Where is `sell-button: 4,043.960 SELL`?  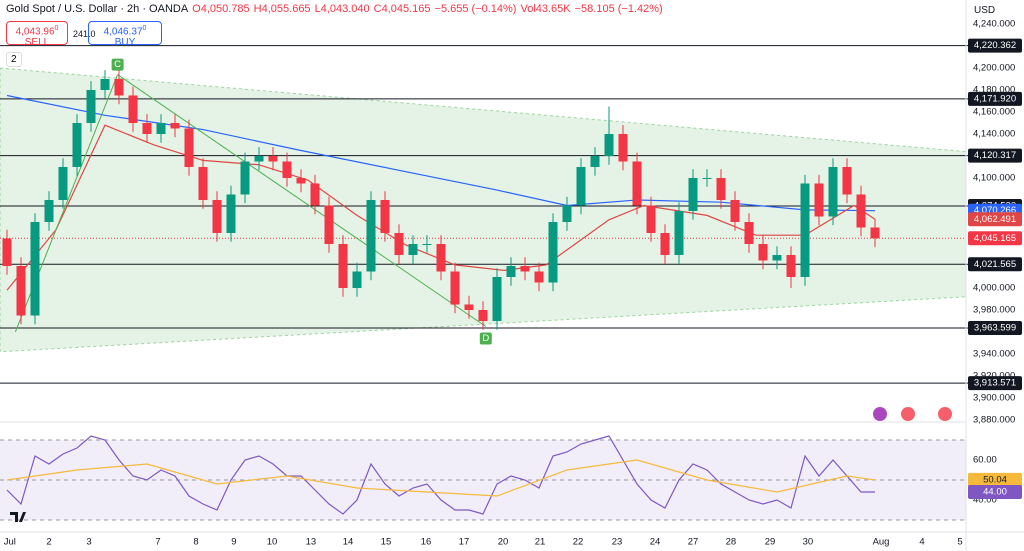 sell-button: 4,043.960 SELL is located at coordinates (37, 35).